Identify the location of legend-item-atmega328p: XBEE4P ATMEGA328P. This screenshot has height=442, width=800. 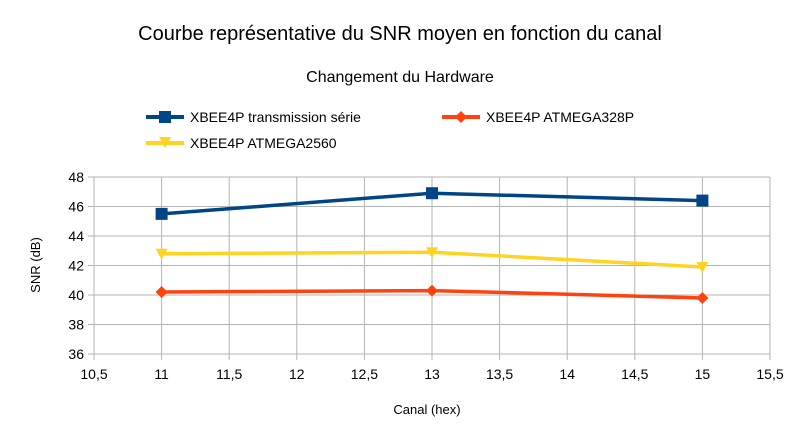
(538, 117).